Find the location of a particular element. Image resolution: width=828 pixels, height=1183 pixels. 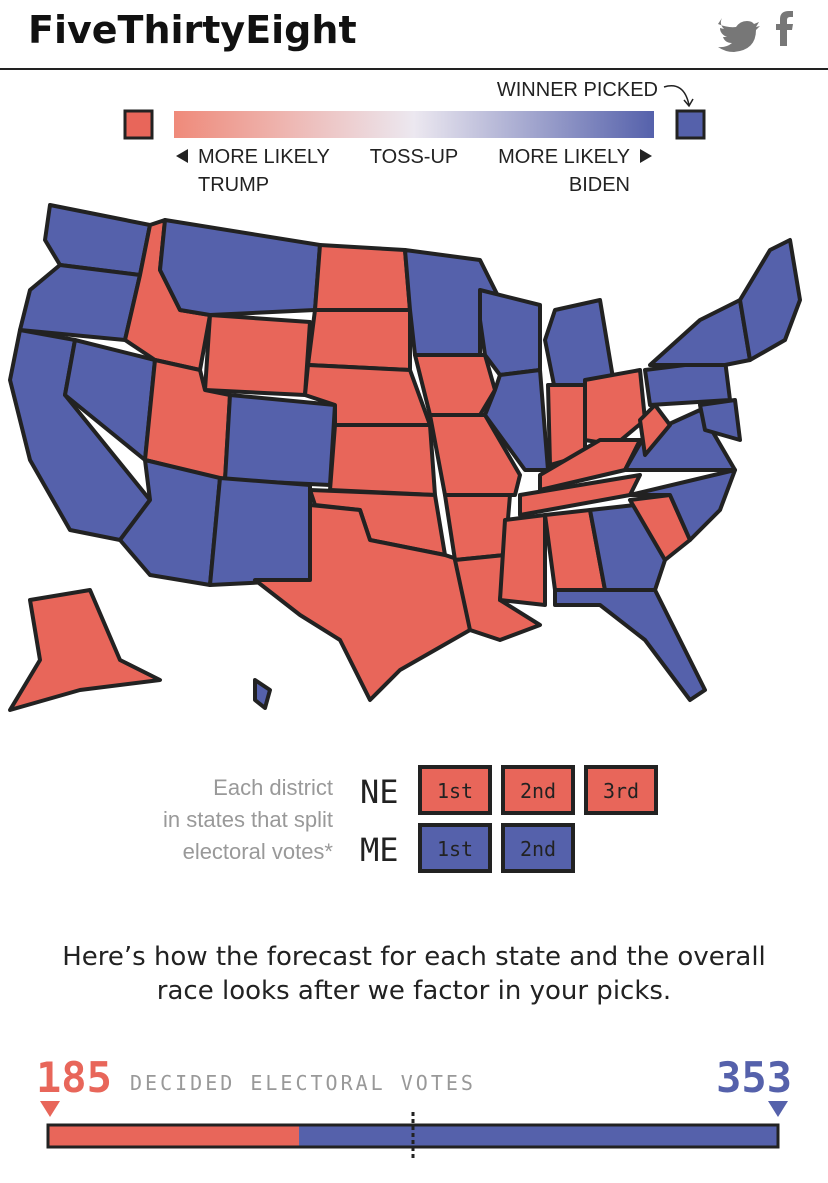

biden-bar is located at coordinates (538, 1136).